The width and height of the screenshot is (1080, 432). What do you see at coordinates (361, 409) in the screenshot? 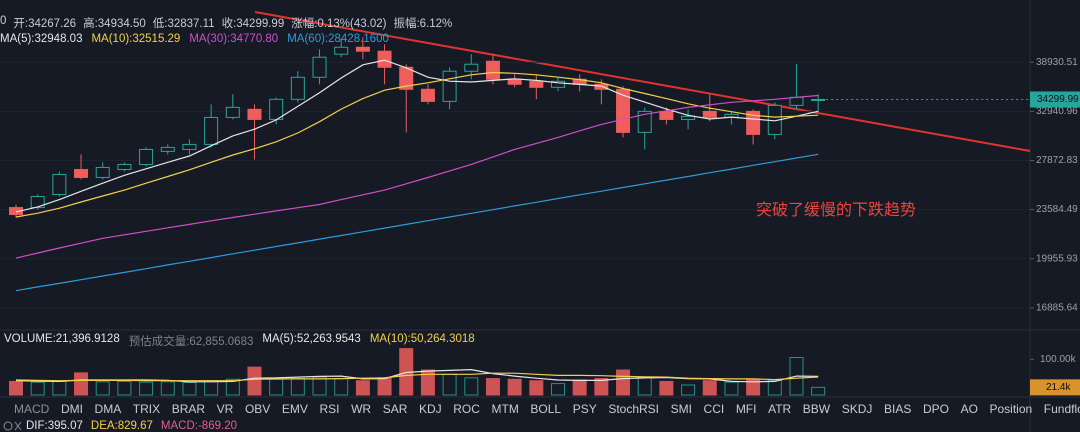
I see `indicator-tab: WR` at bounding box center [361, 409].